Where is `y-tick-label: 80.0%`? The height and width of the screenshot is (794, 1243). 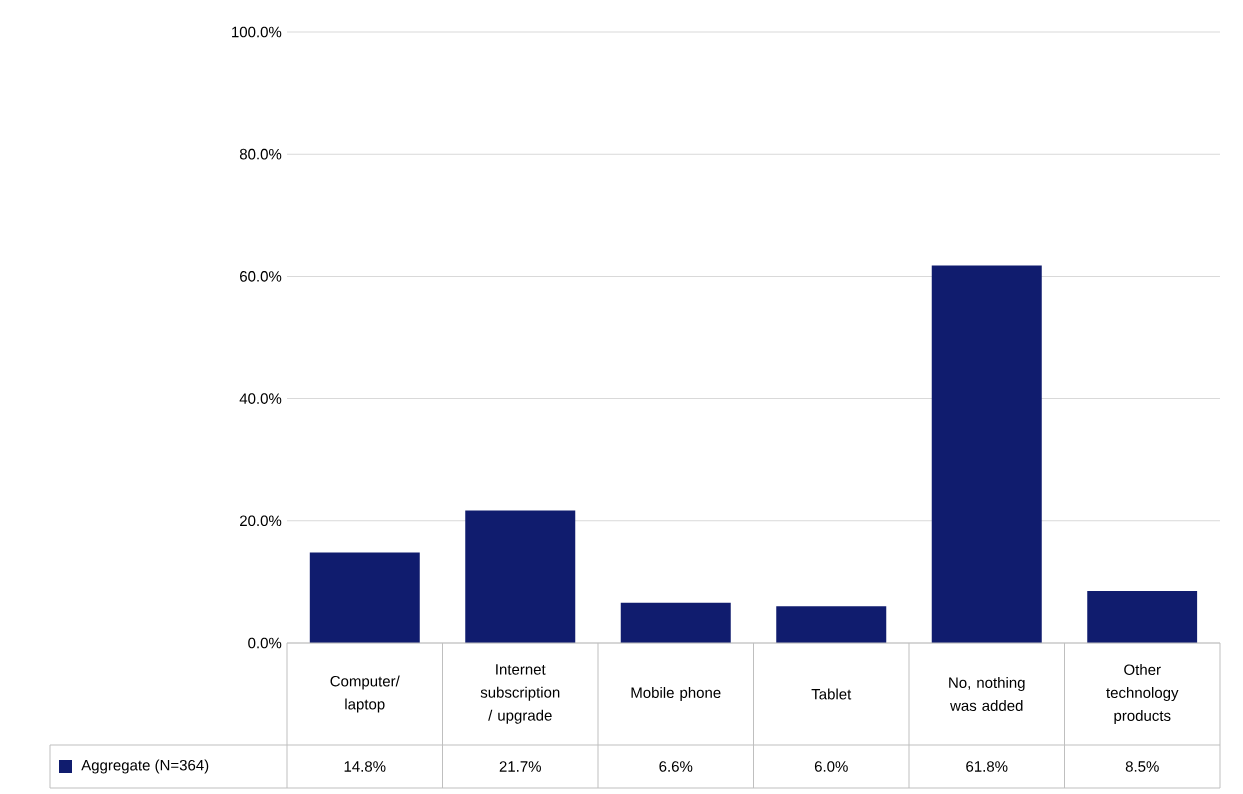 y-tick-label: 80.0% is located at coordinates (260, 154).